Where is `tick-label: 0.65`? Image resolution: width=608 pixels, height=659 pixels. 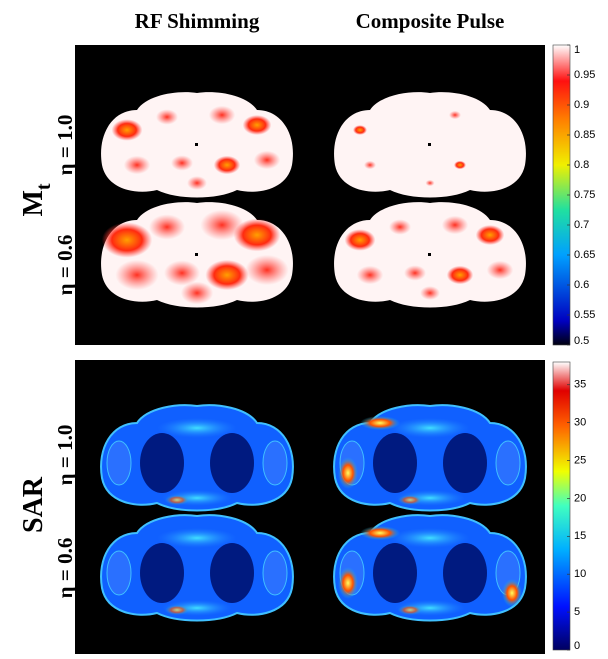
tick-label: 0.65 is located at coordinates (584, 255).